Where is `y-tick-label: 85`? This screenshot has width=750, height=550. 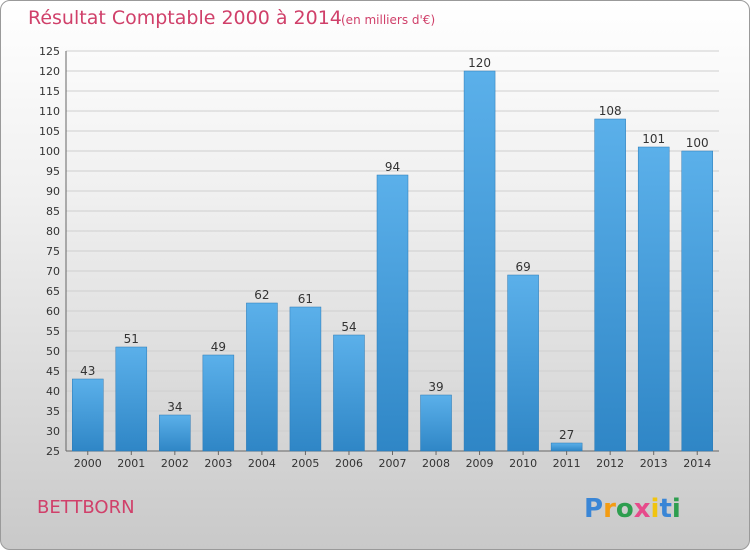 y-tick-label: 85 is located at coordinates (53, 211).